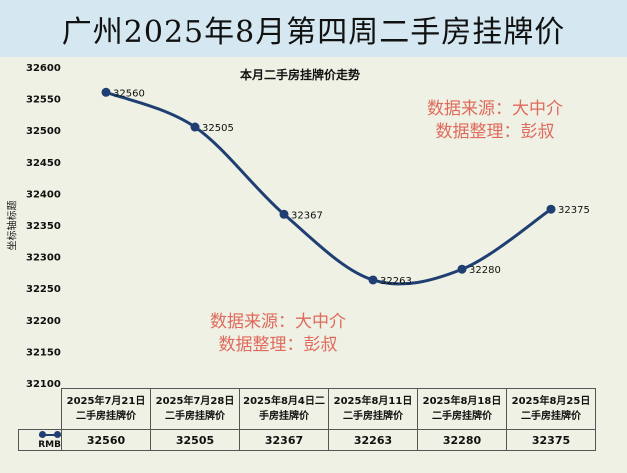  What do you see at coordinates (299, 75) in the screenshot?
I see `chart-title: 本月二手房挂牌价走势` at bounding box center [299, 75].